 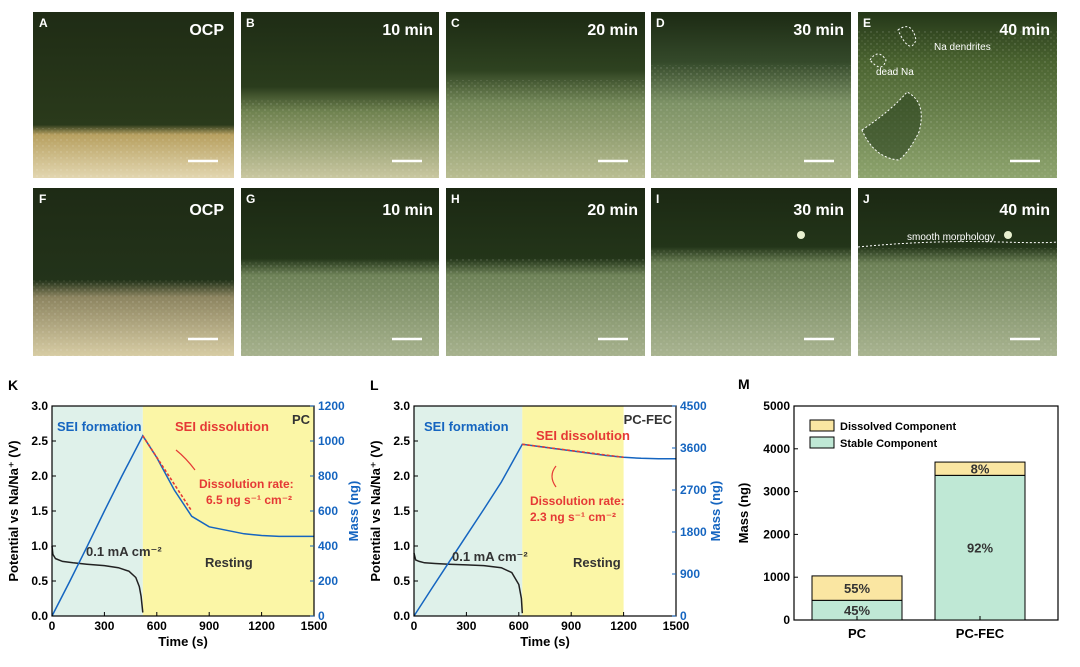 What do you see at coordinates (657, 199) in the screenshot?
I see `panel-letter-I: I` at bounding box center [657, 199].